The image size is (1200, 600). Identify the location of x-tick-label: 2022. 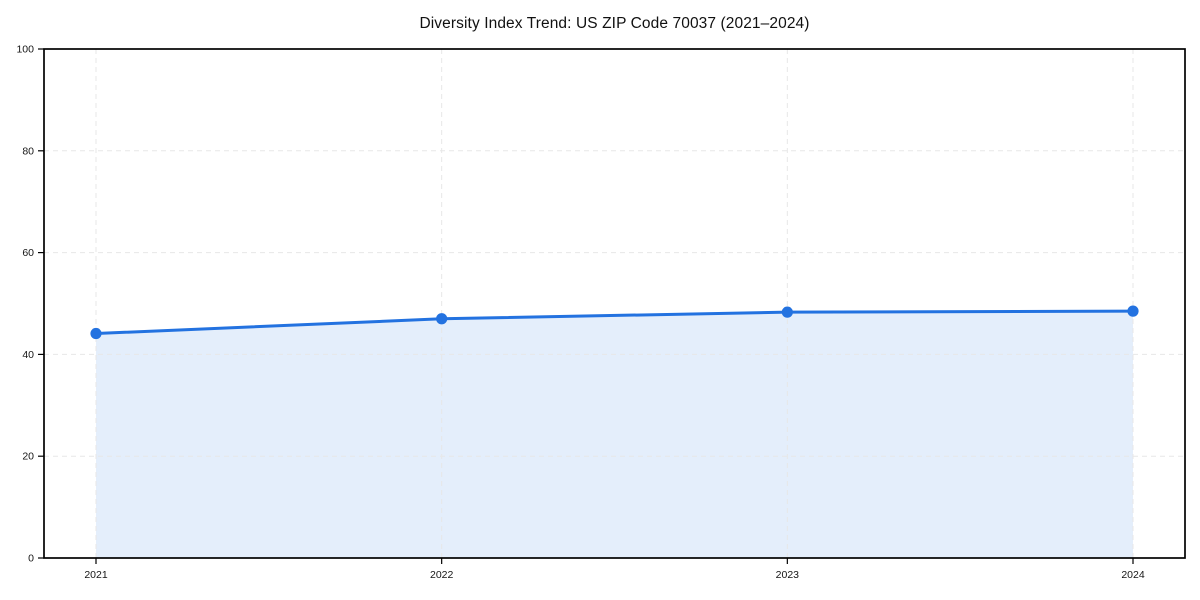
(442, 575).